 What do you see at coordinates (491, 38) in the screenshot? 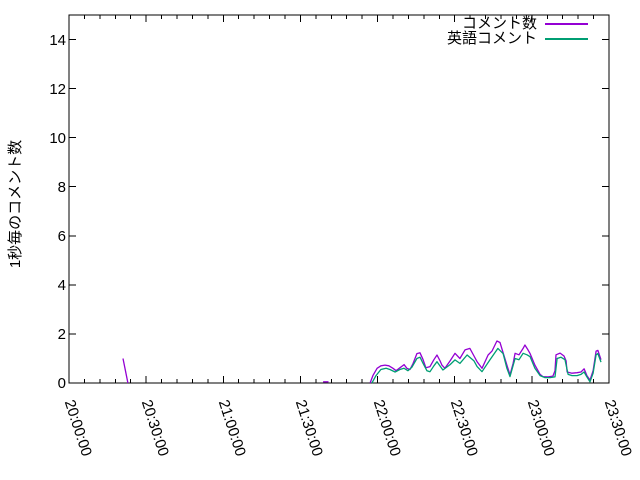
I see `legend-label-english-comments: 英語コメント` at bounding box center [491, 38].